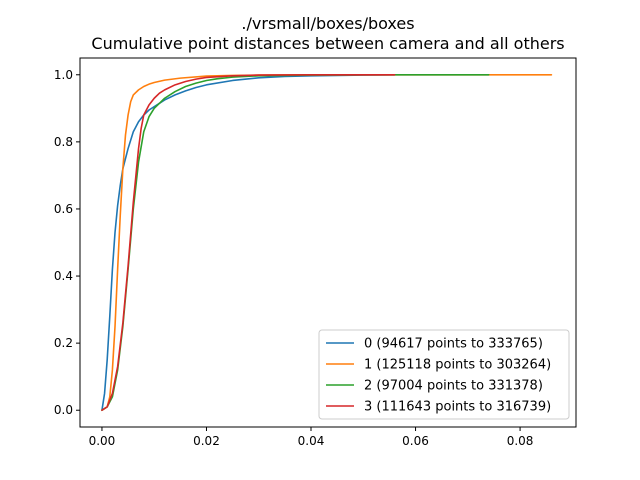 The height and width of the screenshot is (480, 640). Describe the element at coordinates (311, 441) in the screenshot. I see `x-tick-label: 0.04` at that location.